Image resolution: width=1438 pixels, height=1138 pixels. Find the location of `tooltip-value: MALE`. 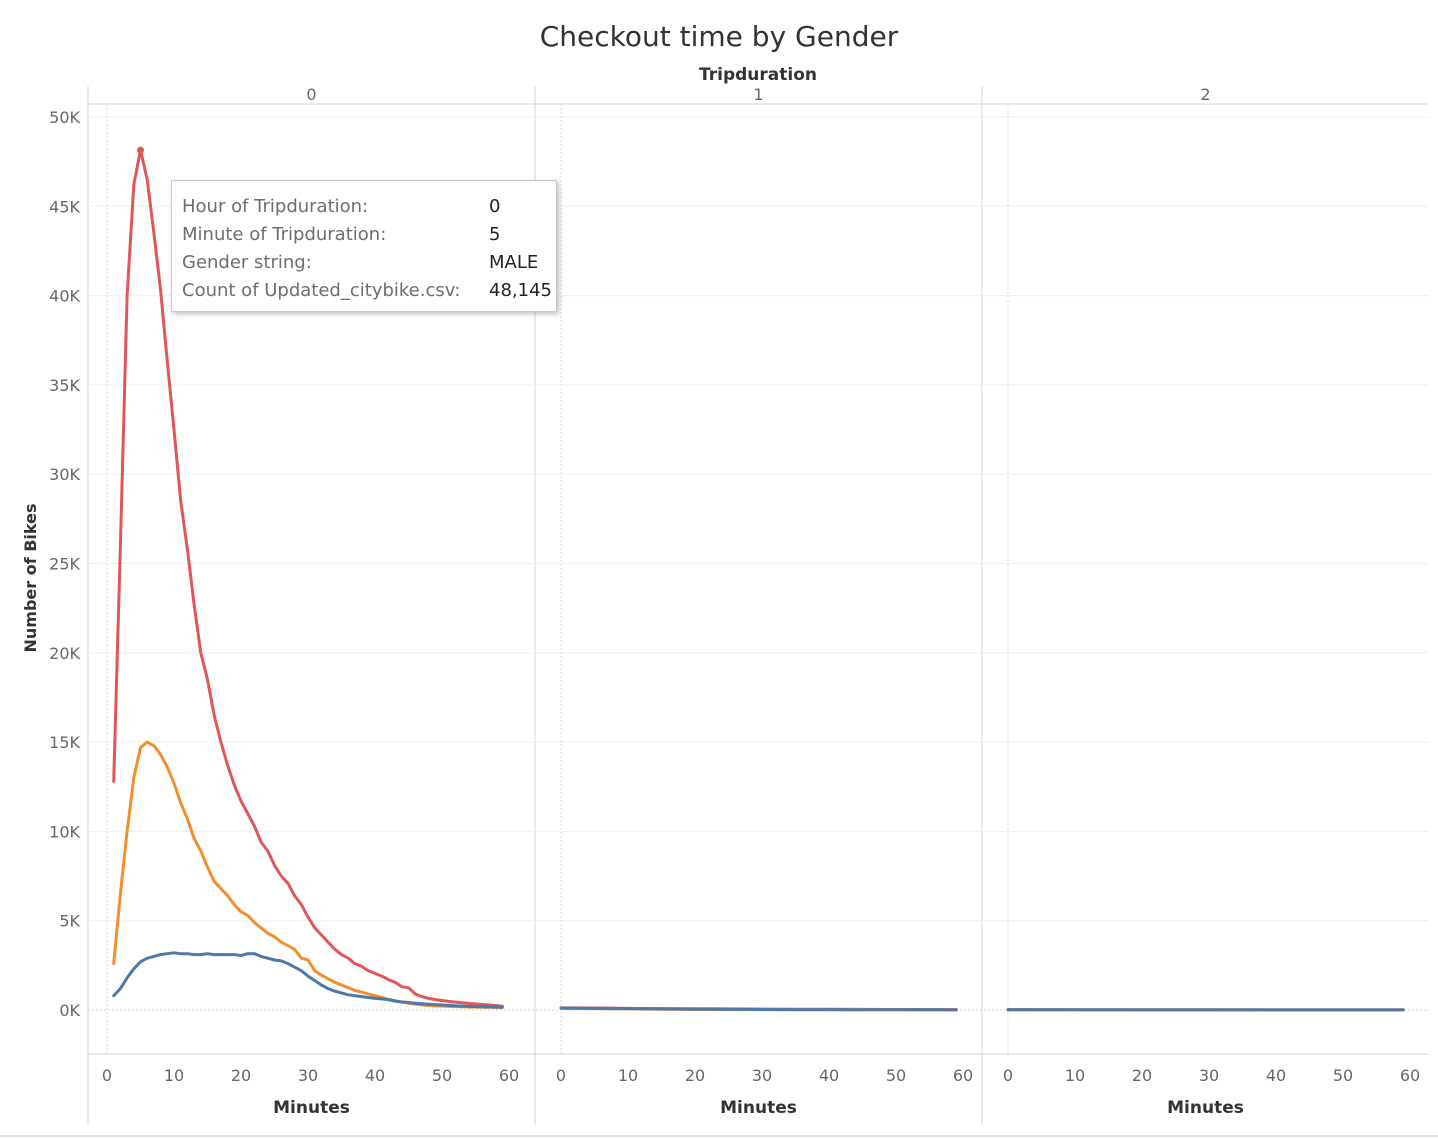

tooltip-value: MALE is located at coordinates (514, 262).